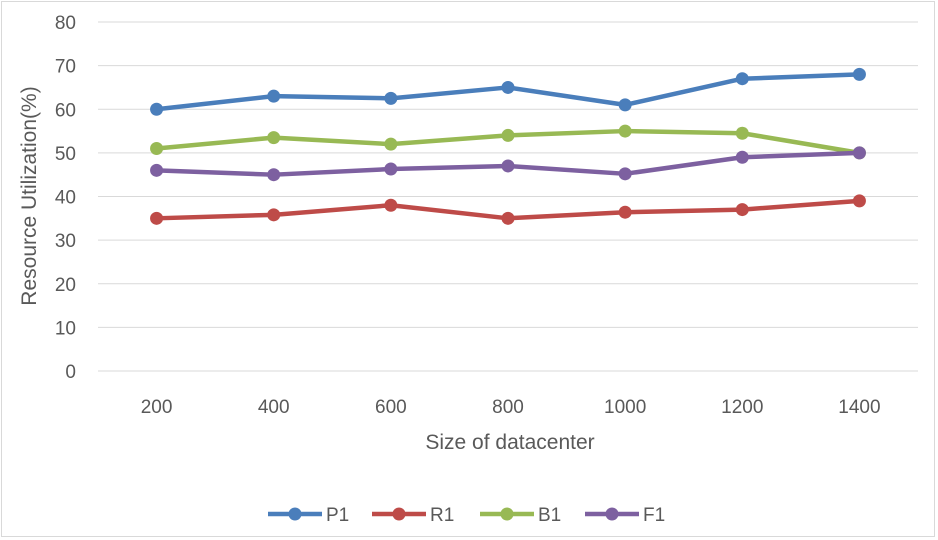 This screenshot has height=540, width=938. Describe the element at coordinates (508, 407) in the screenshot. I see `x-tick-label: 800` at that location.